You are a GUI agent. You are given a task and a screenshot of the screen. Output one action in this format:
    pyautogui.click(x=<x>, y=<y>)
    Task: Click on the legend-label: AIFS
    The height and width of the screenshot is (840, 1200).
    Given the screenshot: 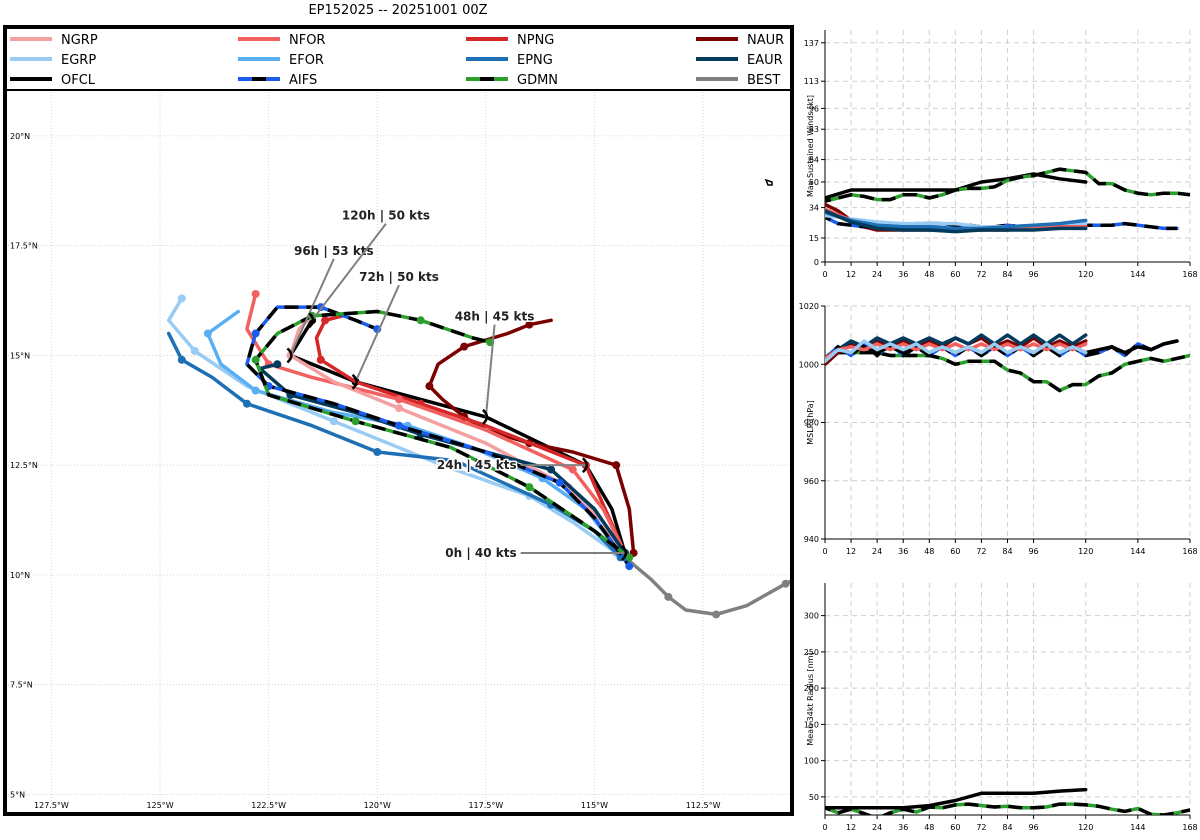 What is the action you would take?
    pyautogui.click(x=303, y=80)
    